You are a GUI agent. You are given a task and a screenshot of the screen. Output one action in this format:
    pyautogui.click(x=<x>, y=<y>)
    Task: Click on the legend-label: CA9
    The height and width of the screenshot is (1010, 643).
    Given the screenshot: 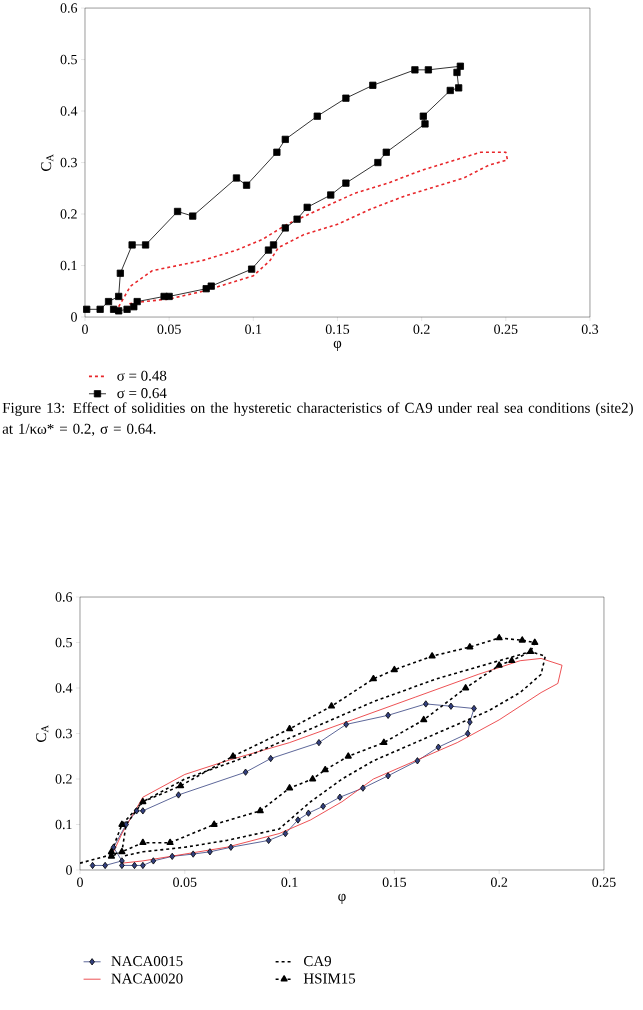 What is the action you would take?
    pyautogui.click(x=318, y=961)
    